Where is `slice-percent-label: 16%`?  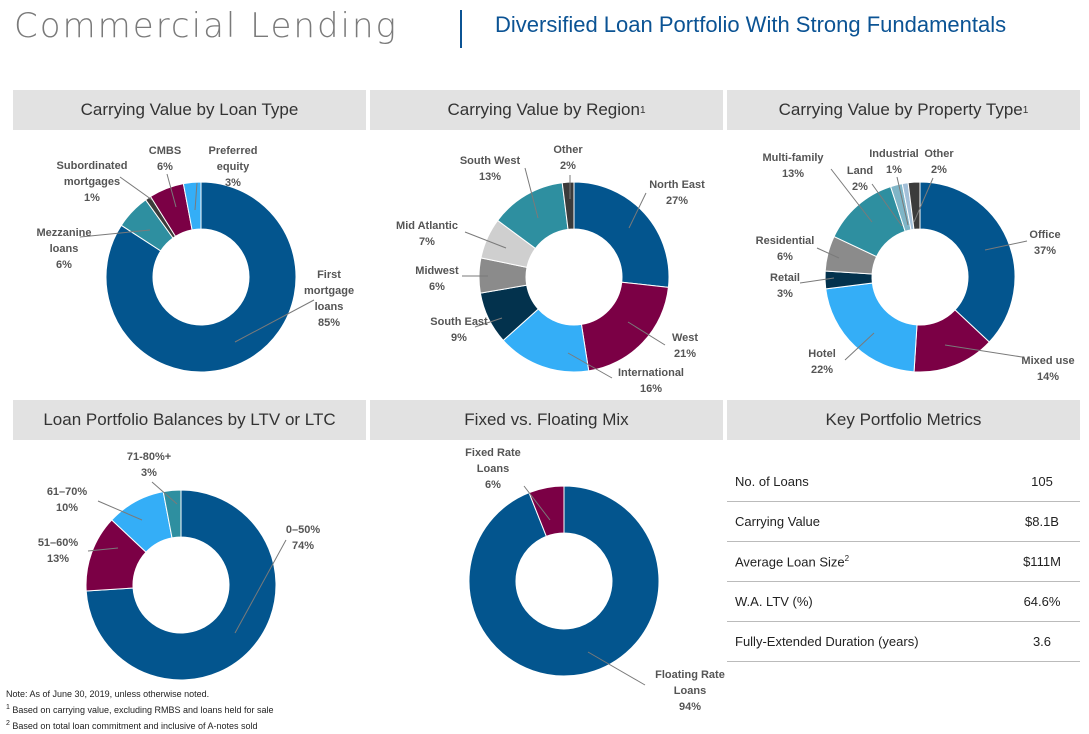 slice-percent-label: 16% is located at coordinates (651, 389).